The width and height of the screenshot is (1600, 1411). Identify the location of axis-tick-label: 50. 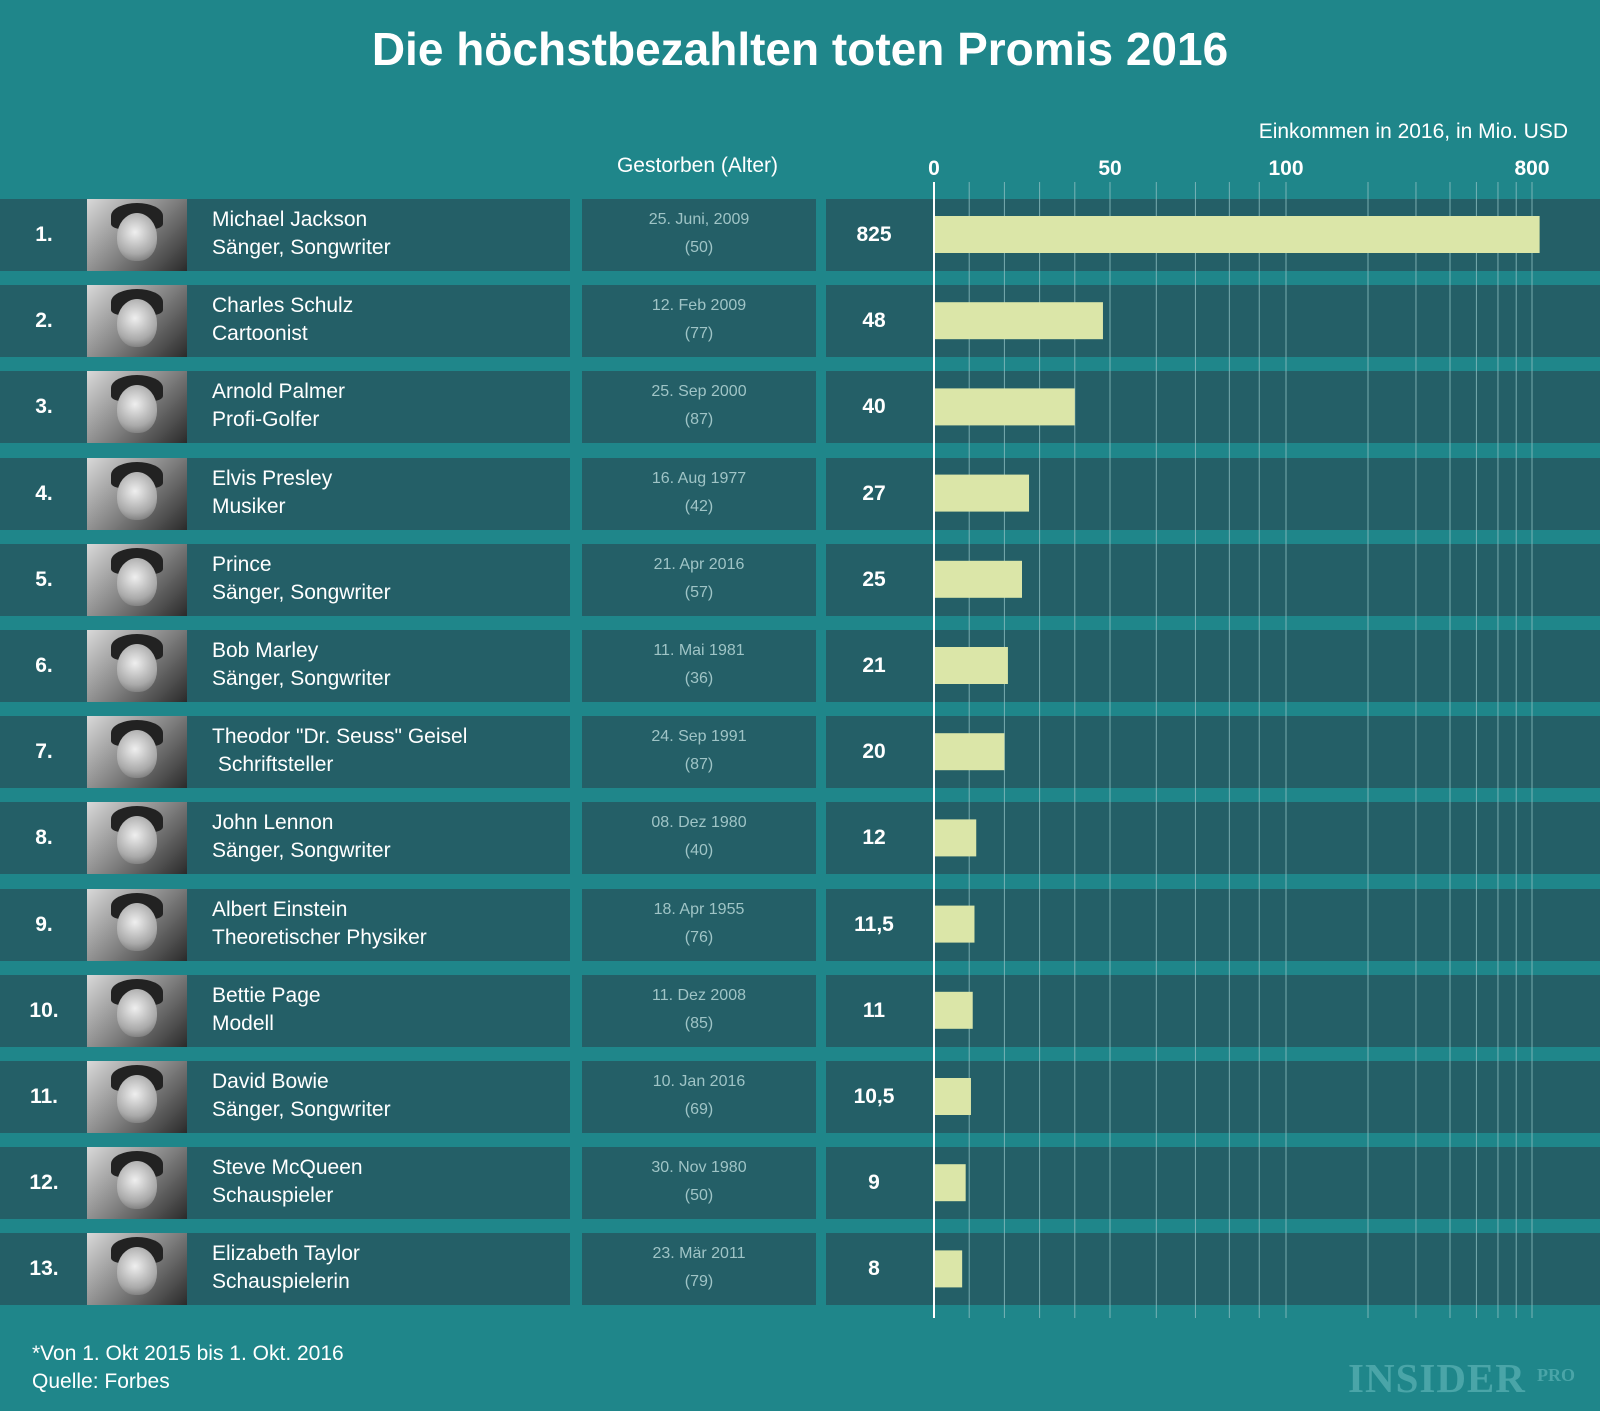
(1109, 168).